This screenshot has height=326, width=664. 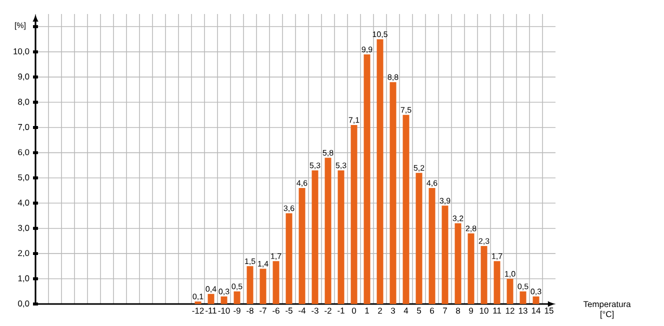 I want to click on y-tick-label: 5,0, so click(x=24, y=178).